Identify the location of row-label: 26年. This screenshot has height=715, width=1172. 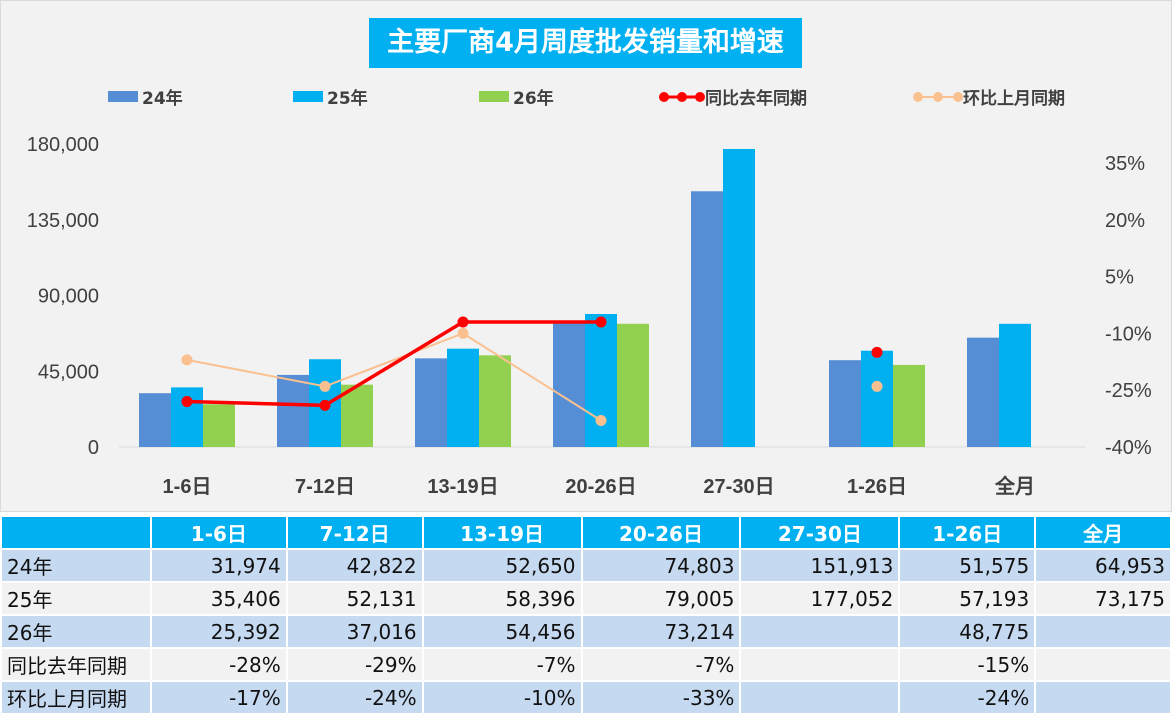
(76, 631).